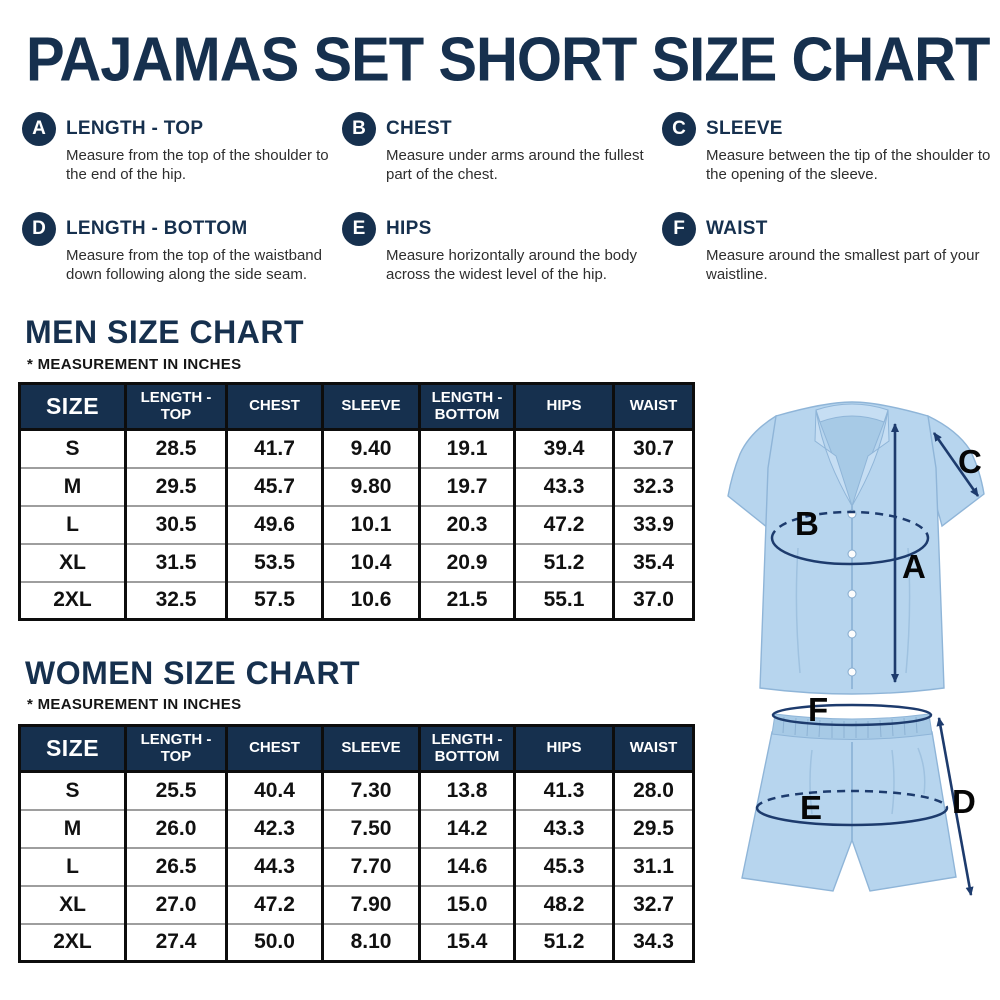  I want to click on table-row: 2XL 32.5 57.5 10.6 21.5 55.1 37.0, so click(356, 600).